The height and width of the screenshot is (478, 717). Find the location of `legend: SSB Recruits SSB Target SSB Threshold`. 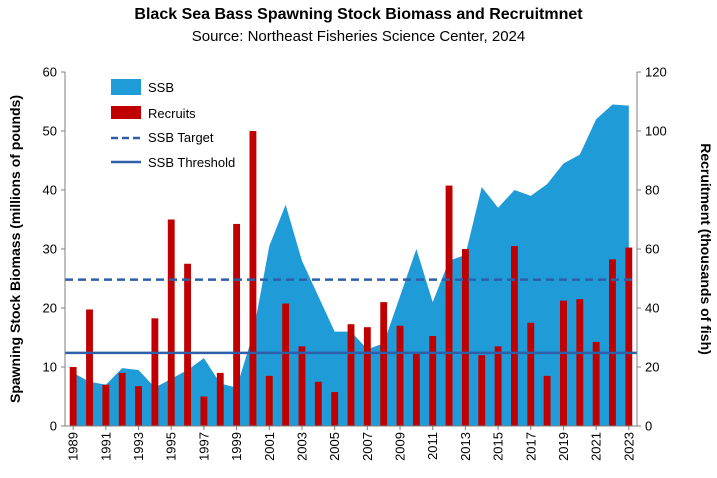

legend: SSB Recruits SSB Target SSB Threshold is located at coordinates (173, 124).